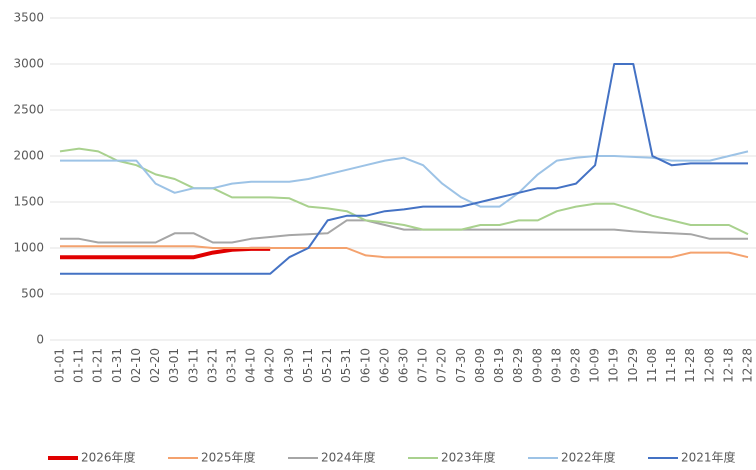 The image size is (756, 470). What do you see at coordinates (671, 365) in the screenshot?
I see `x-tick-label: 11-18` at bounding box center [671, 365].